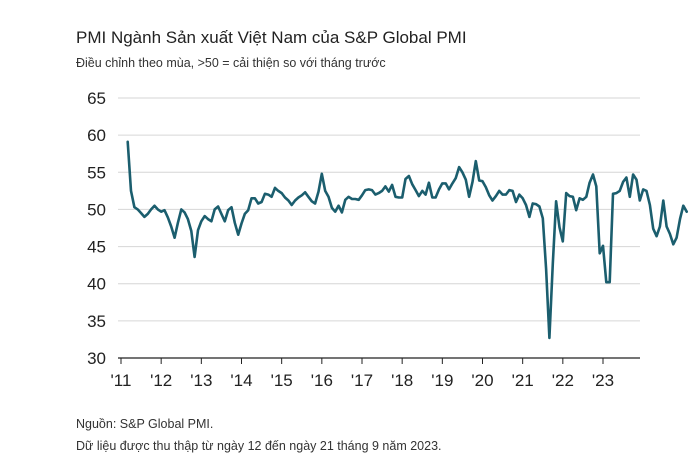 The height and width of the screenshot is (464, 691). Describe the element at coordinates (96, 209) in the screenshot. I see `y-tick-label-50: 50` at that location.